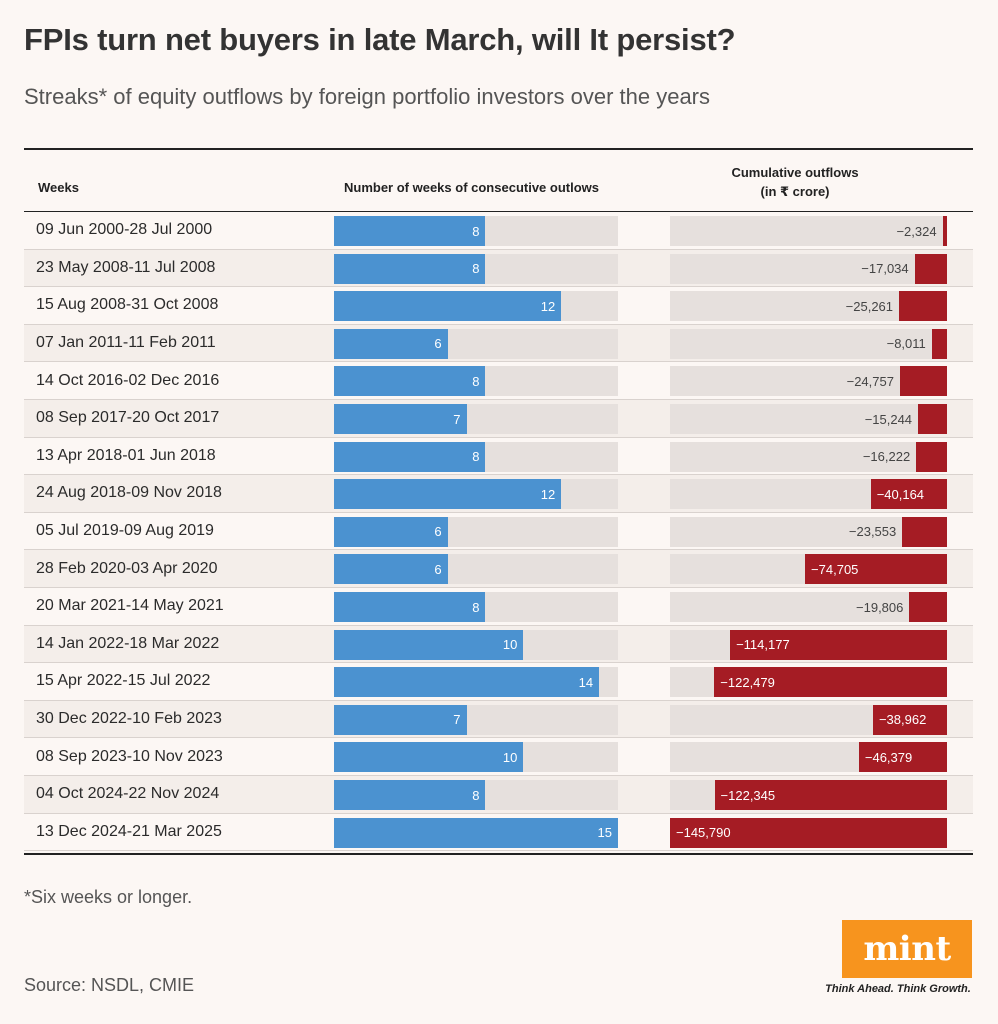 This screenshot has width=998, height=1024. What do you see at coordinates (906, 344) in the screenshot?
I see `outflow-bar-label: −8,011` at bounding box center [906, 344].